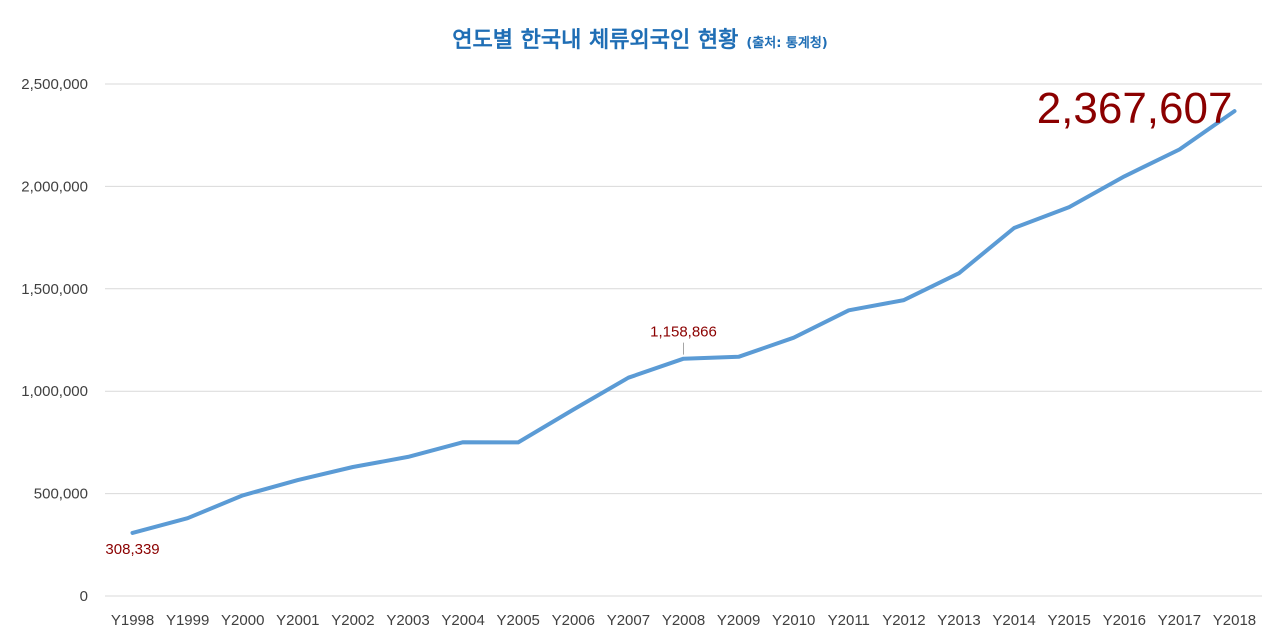 This screenshot has height=642, width=1280. Describe the element at coordinates (786, 43) in the screenshot. I see `chart-title-source: (출처: 통계청)` at that location.